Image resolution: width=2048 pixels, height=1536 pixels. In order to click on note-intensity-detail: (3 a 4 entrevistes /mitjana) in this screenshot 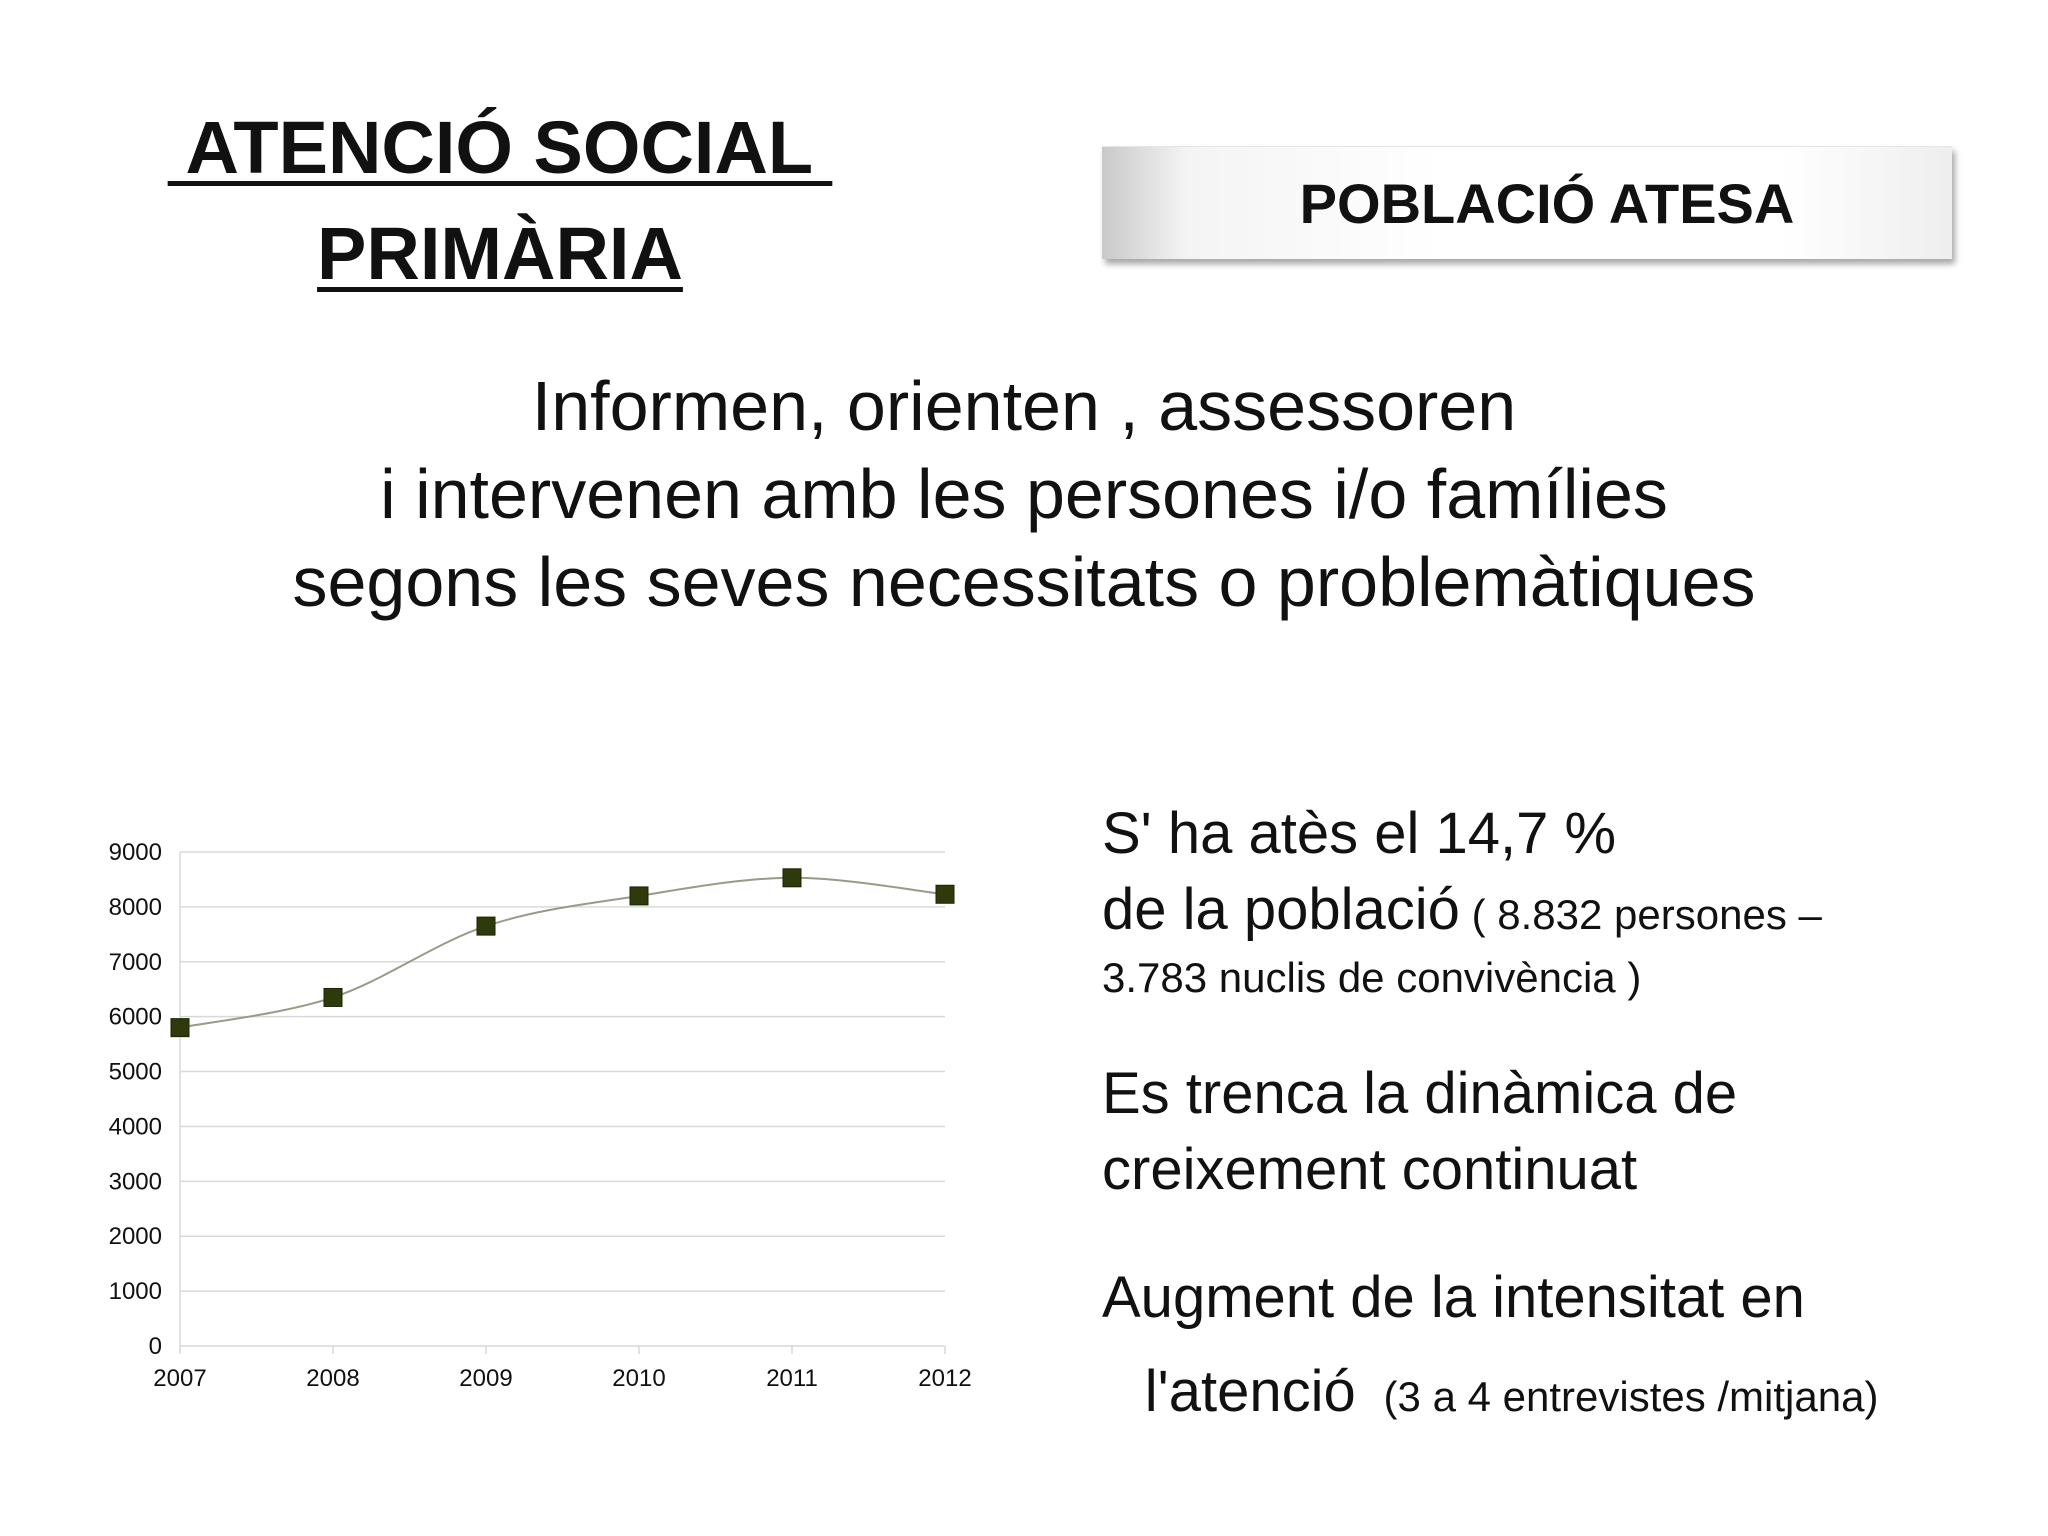, I will do `click(1625, 1396)`.